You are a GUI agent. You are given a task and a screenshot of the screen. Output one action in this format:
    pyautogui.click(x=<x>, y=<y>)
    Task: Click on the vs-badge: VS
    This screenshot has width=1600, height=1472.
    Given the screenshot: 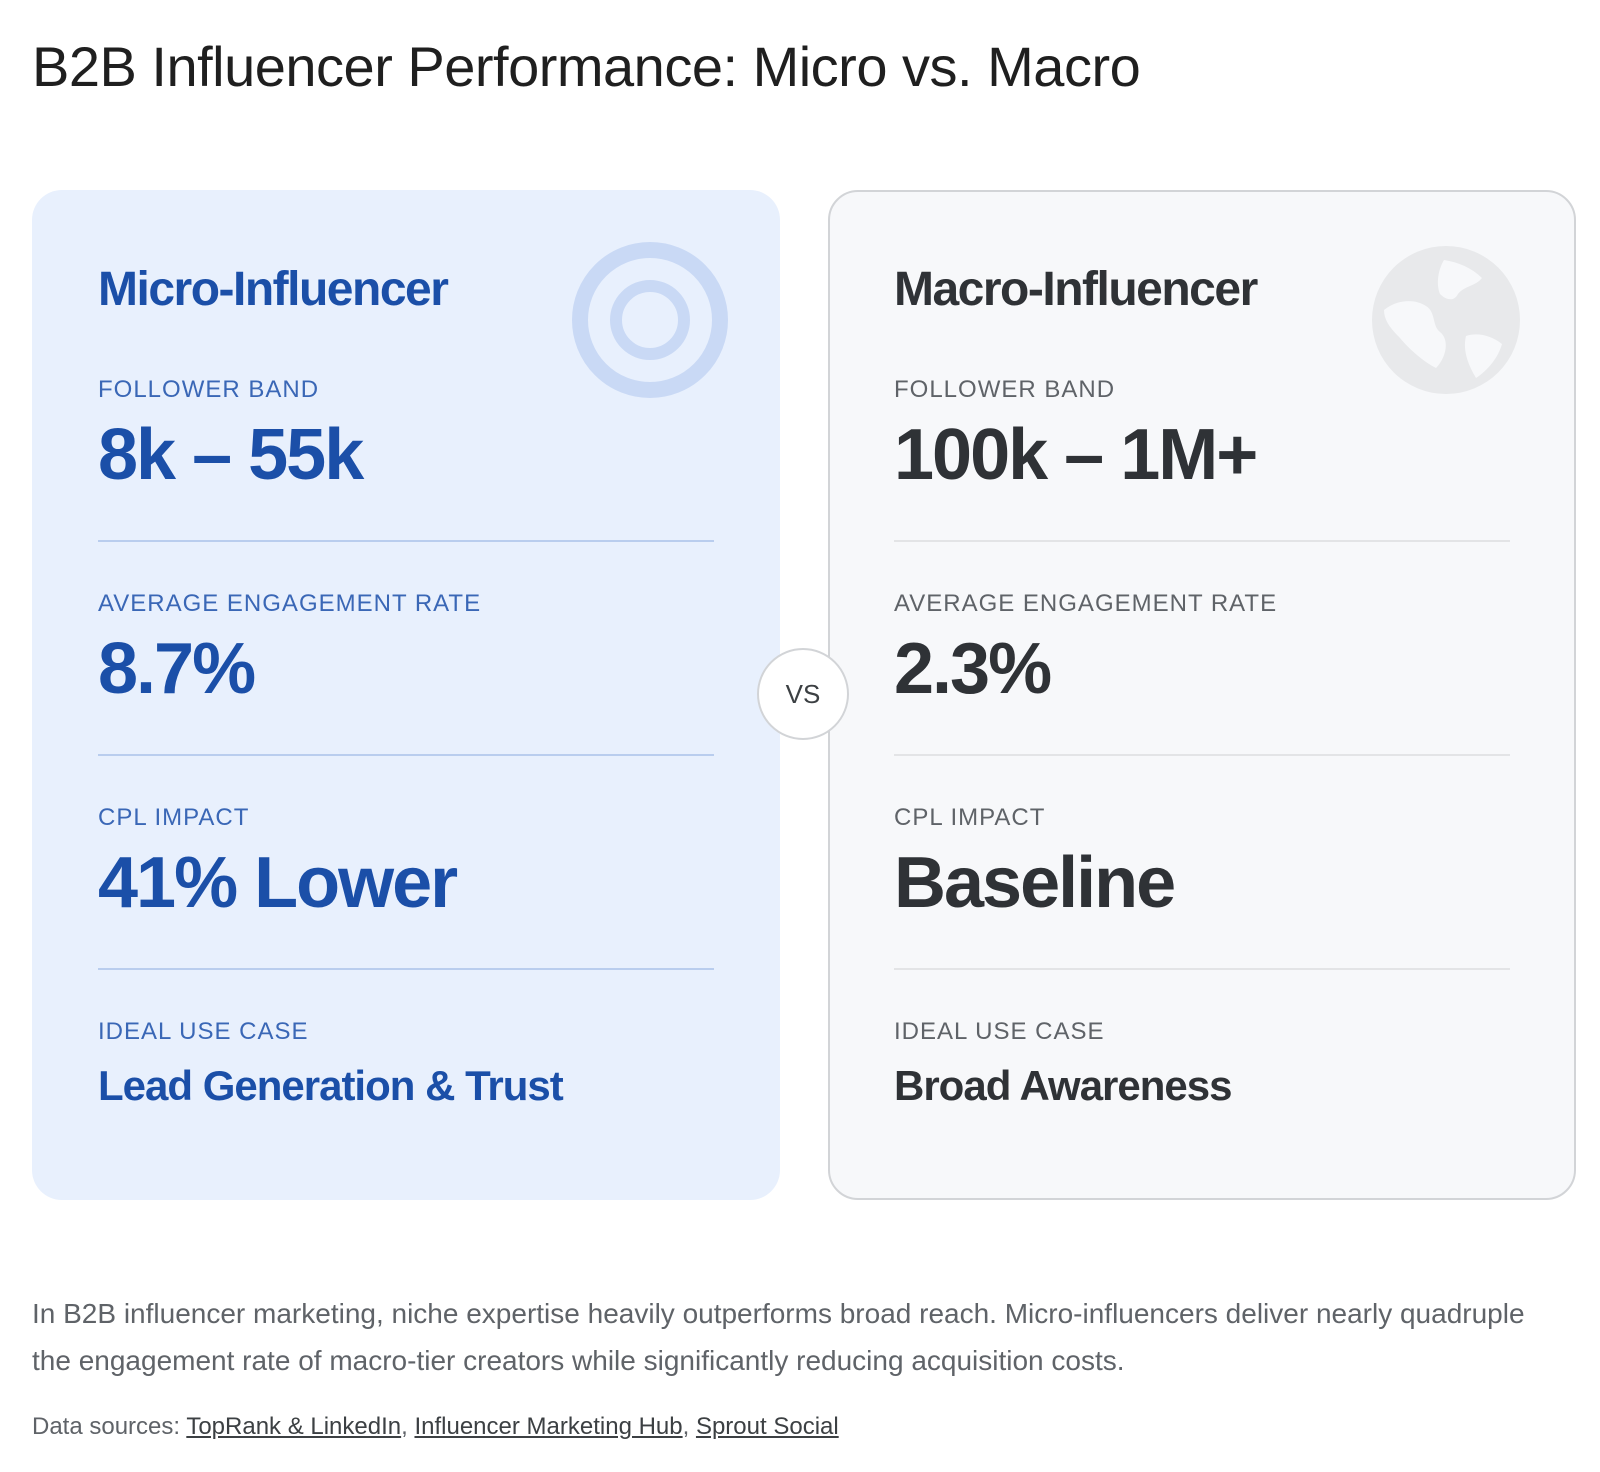 What is the action you would take?
    pyautogui.click(x=803, y=694)
    